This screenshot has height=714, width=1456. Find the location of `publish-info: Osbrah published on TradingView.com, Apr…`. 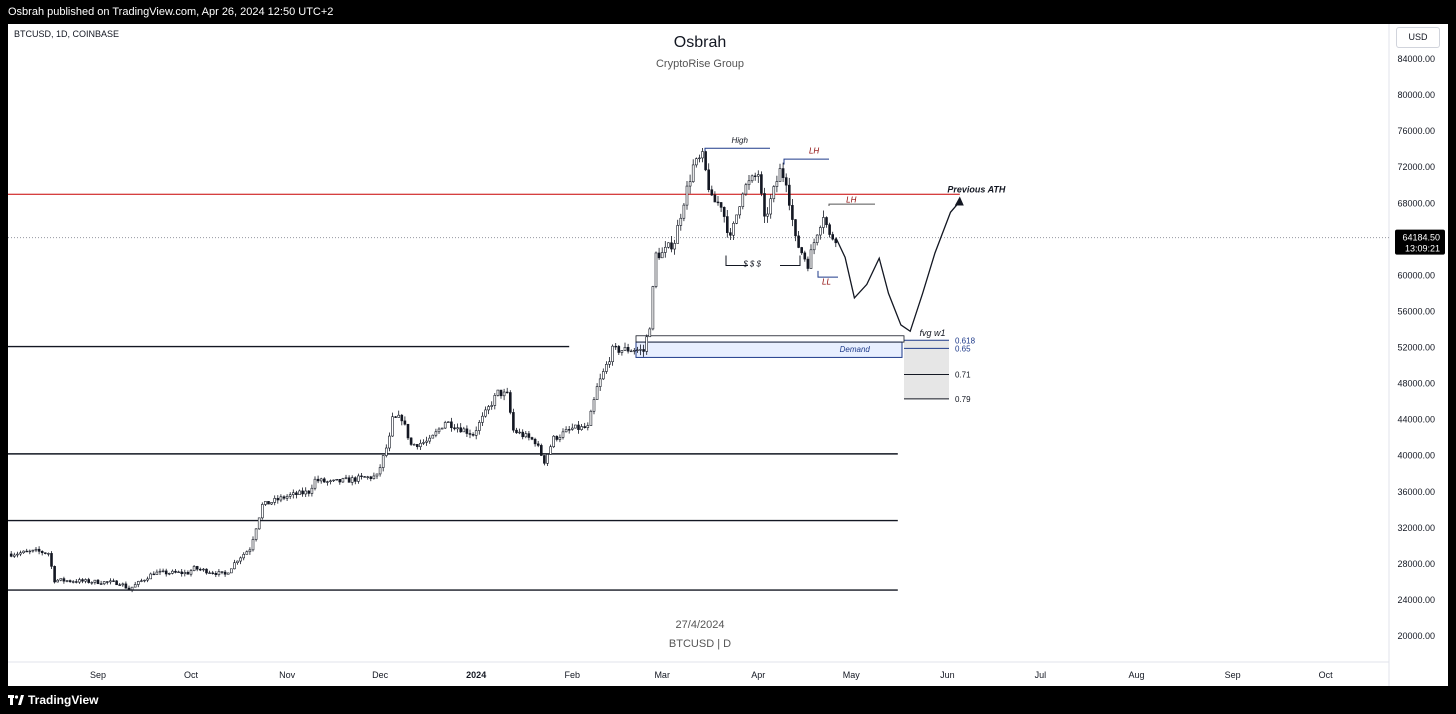

publish-info: Osbrah published on TradingView.com, Apr… is located at coordinates (171, 12).